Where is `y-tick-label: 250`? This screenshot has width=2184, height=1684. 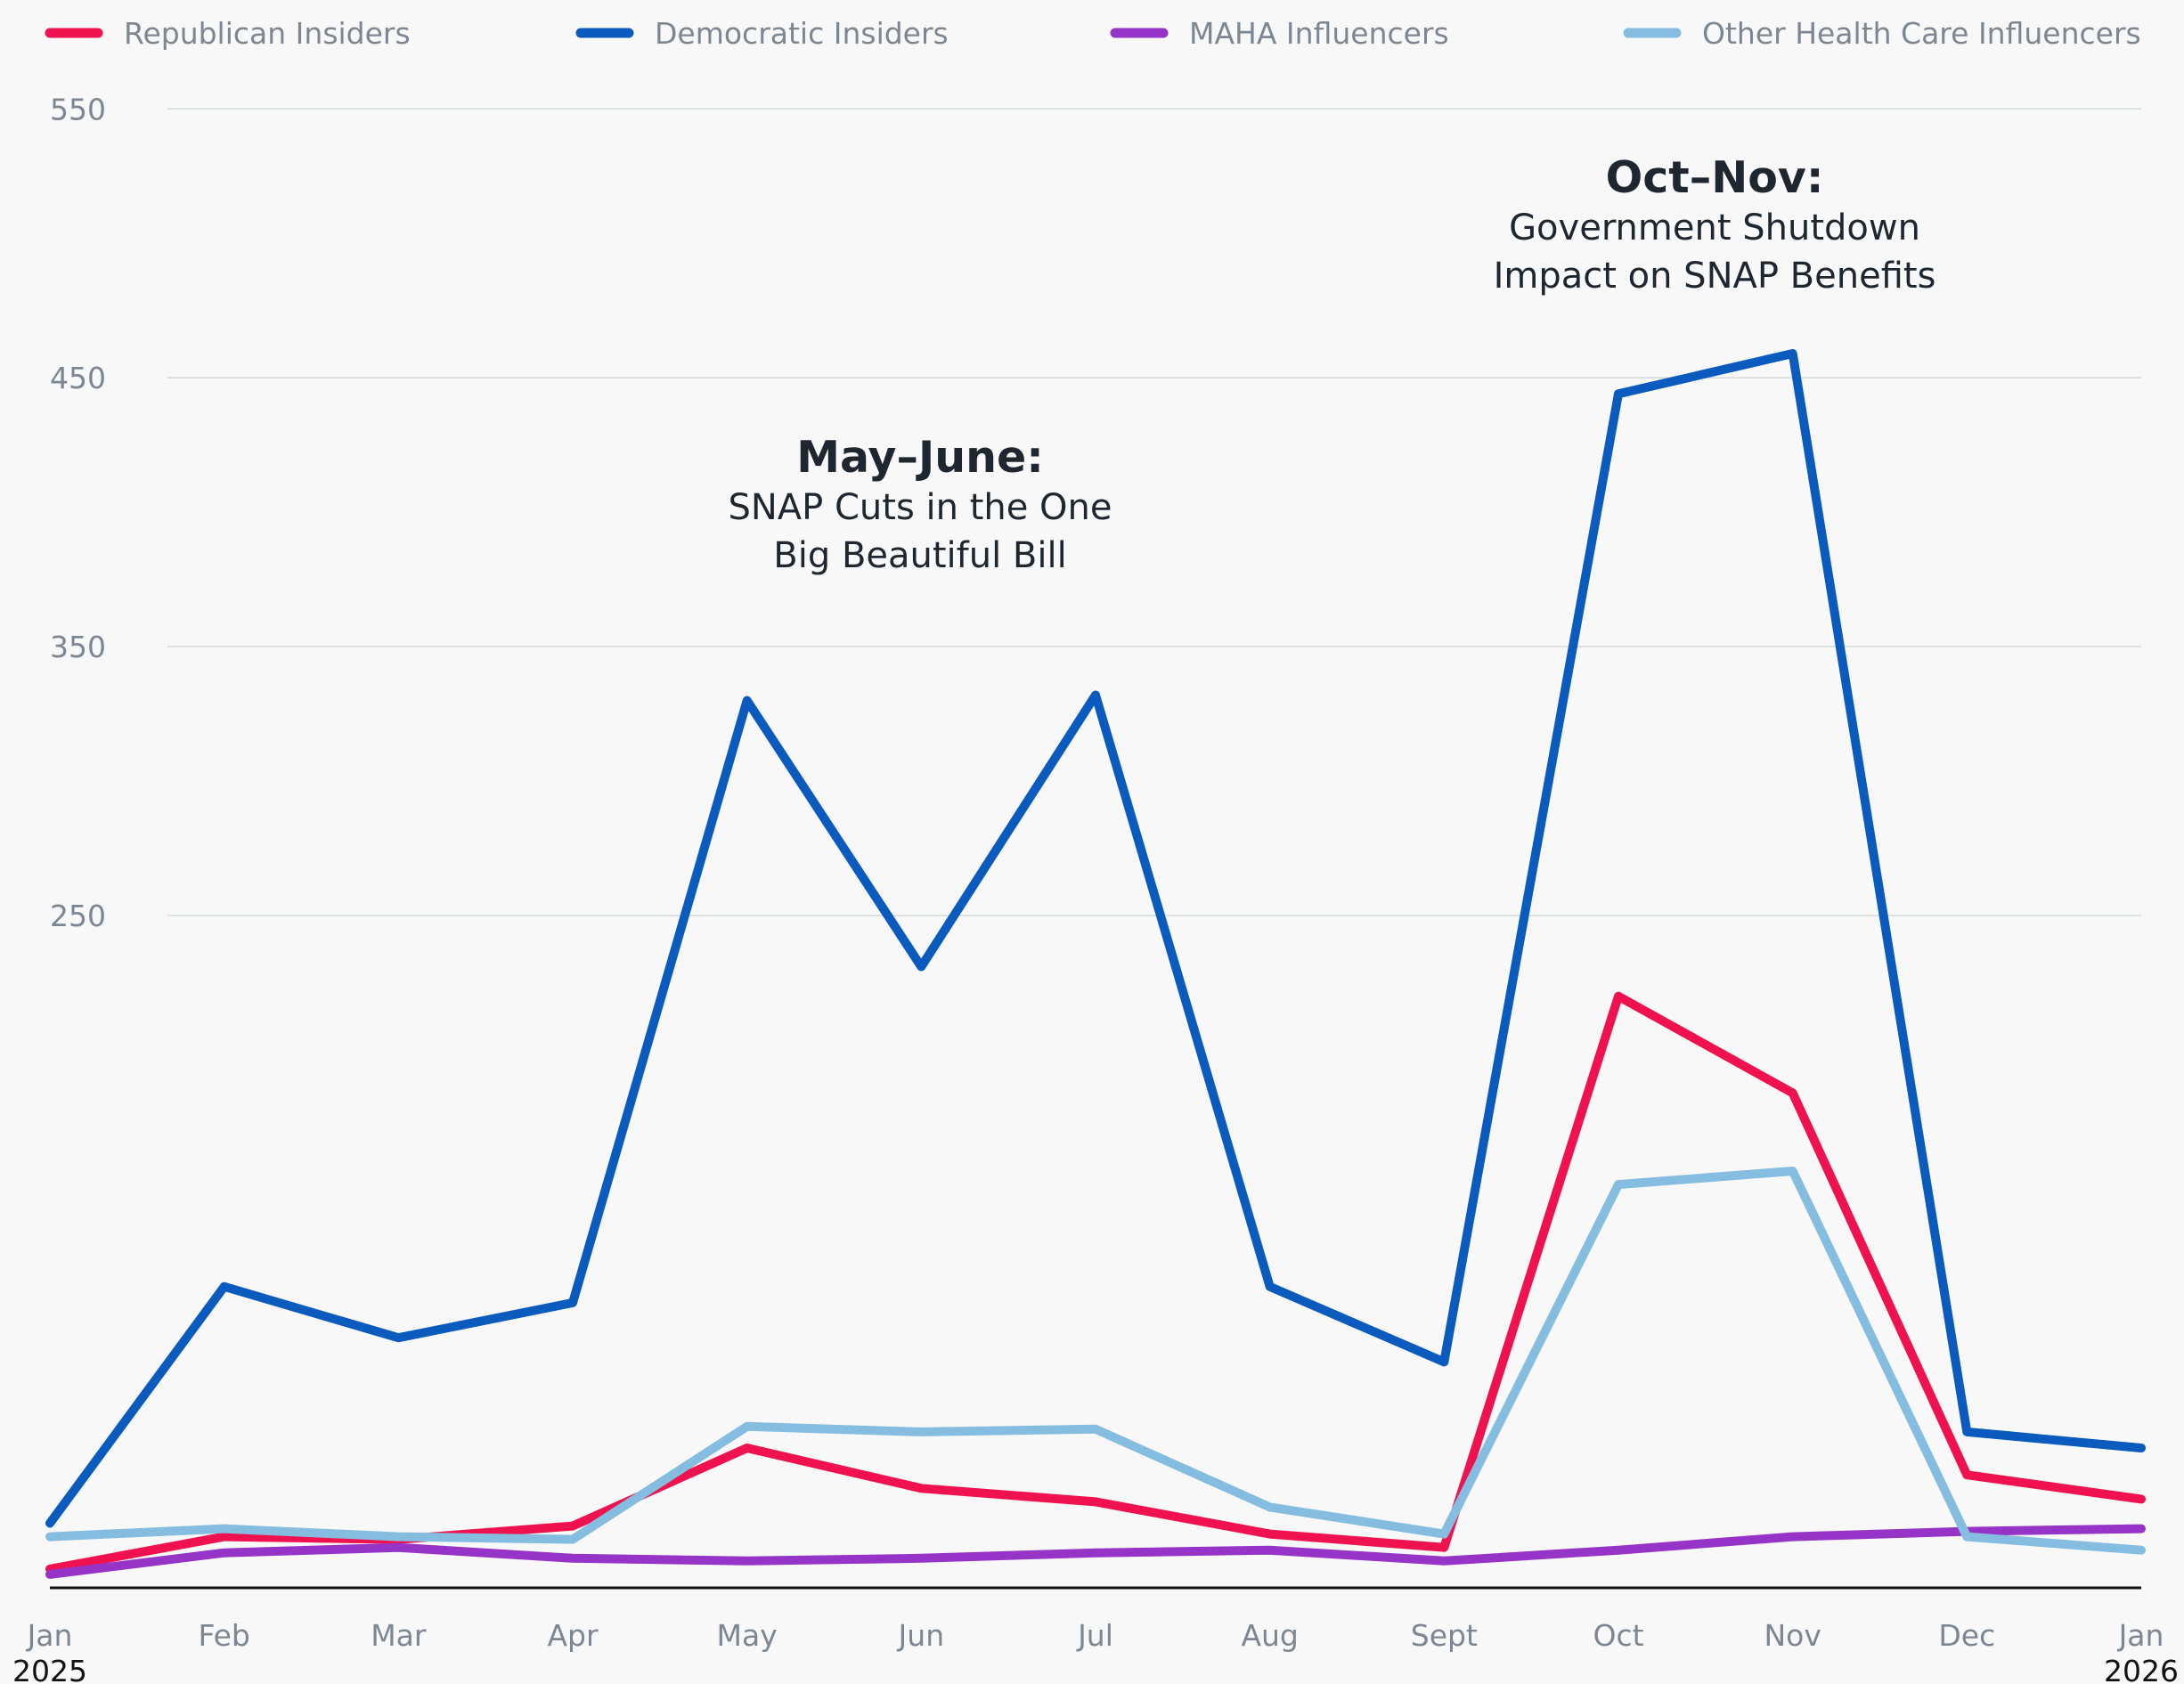
y-tick-label: 250 is located at coordinates (78, 916).